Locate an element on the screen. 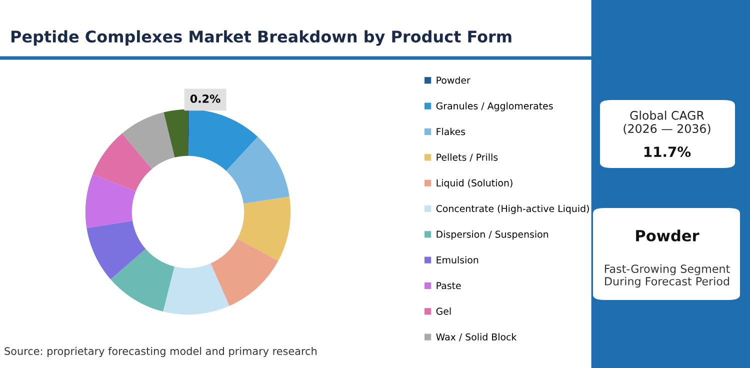  data-label: 0.2% is located at coordinates (205, 98).